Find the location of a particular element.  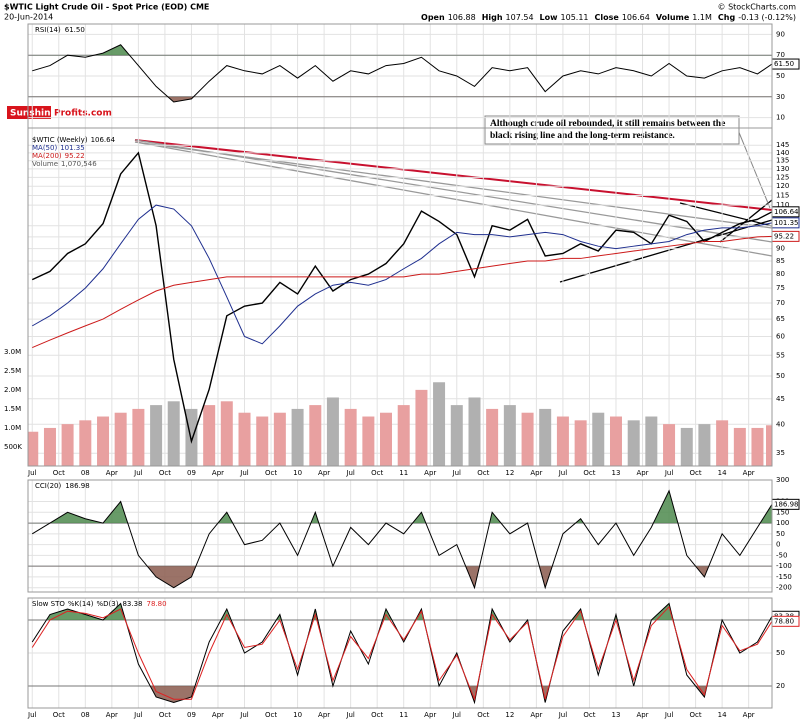

last-value-label: 106.64 is located at coordinates (786, 212).